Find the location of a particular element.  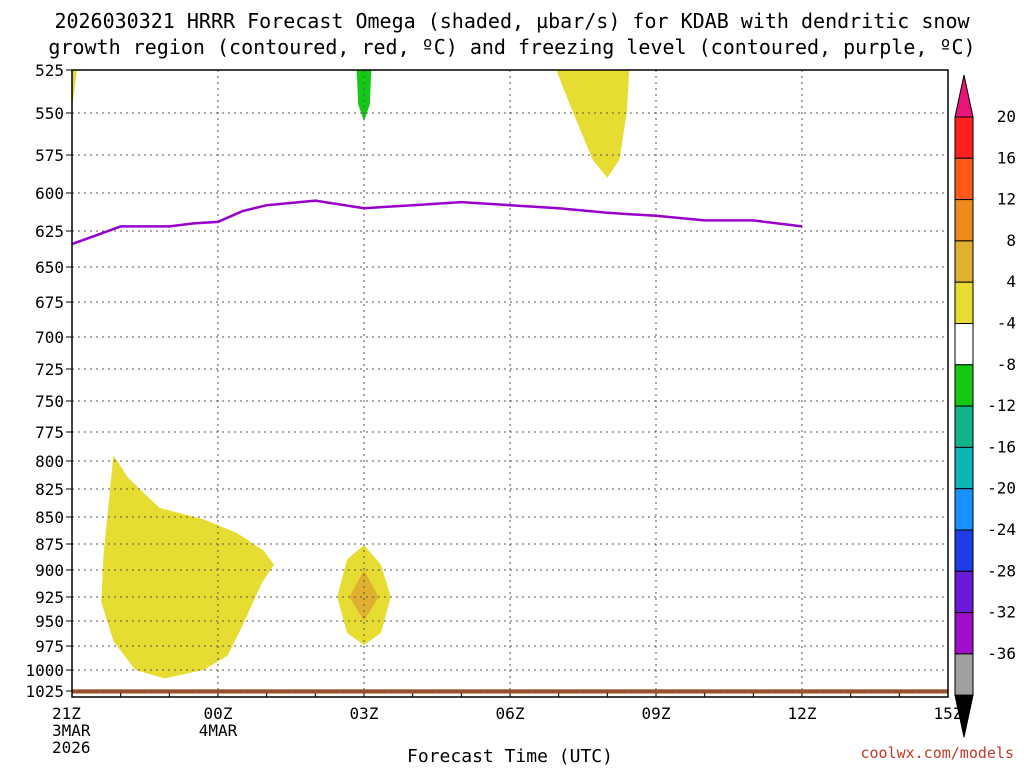

colorbar-label: -20 is located at coordinates (1001, 488).